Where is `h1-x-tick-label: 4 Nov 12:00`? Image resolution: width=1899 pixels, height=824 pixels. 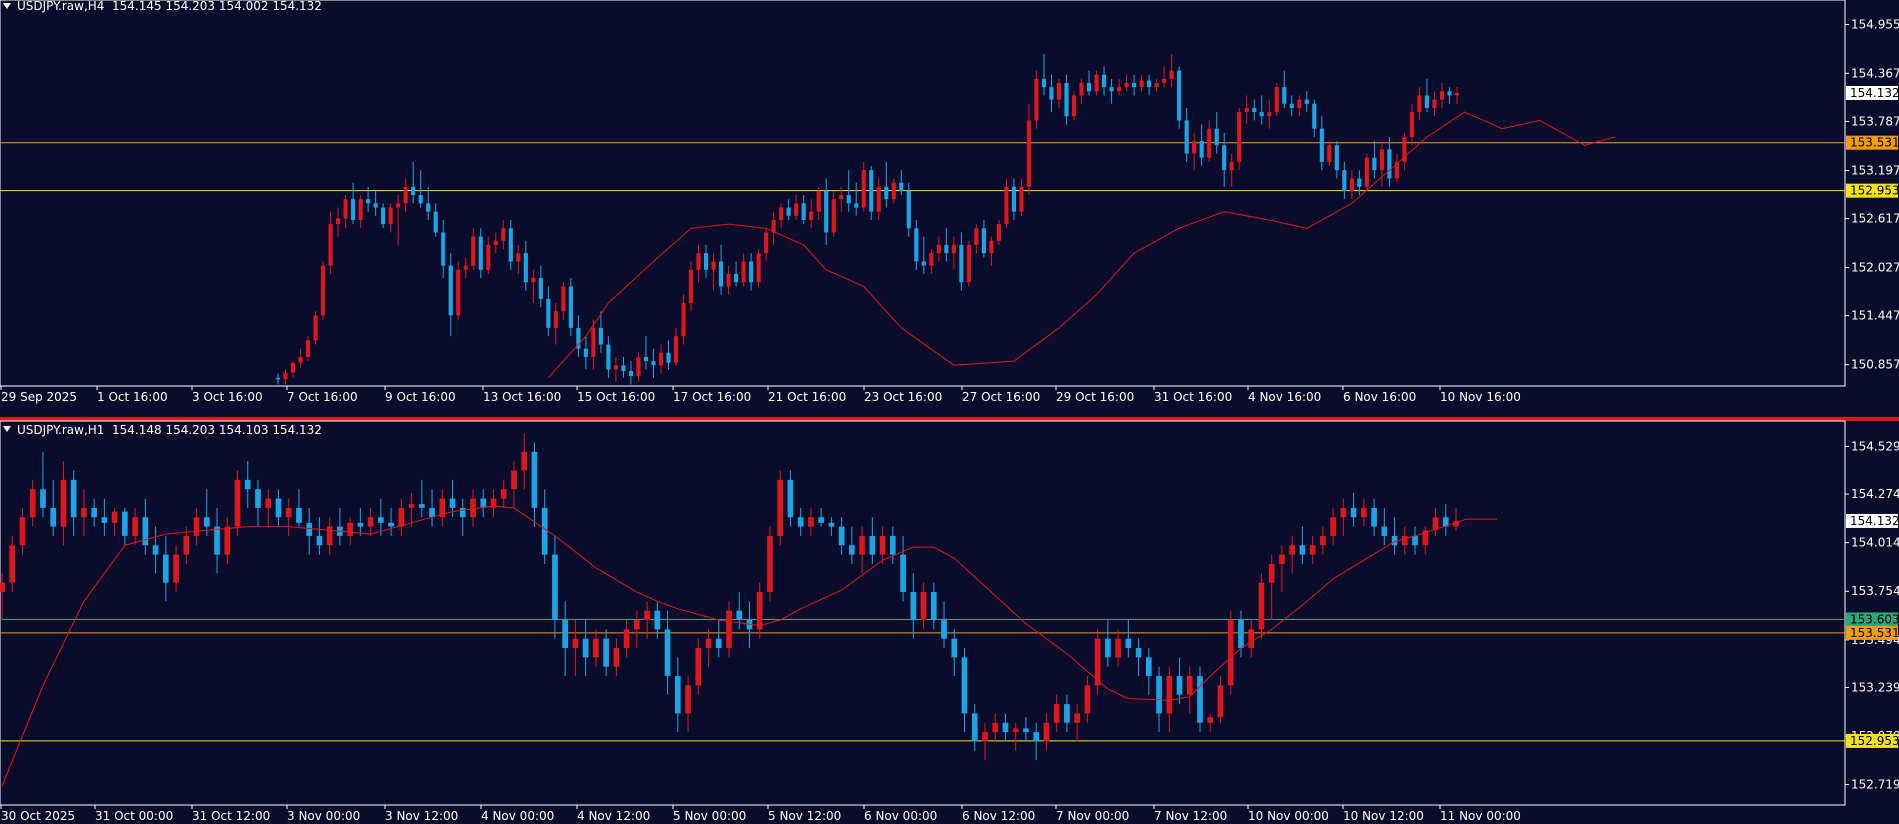
h1-x-tick-label: 4 Nov 12:00 is located at coordinates (613, 816).